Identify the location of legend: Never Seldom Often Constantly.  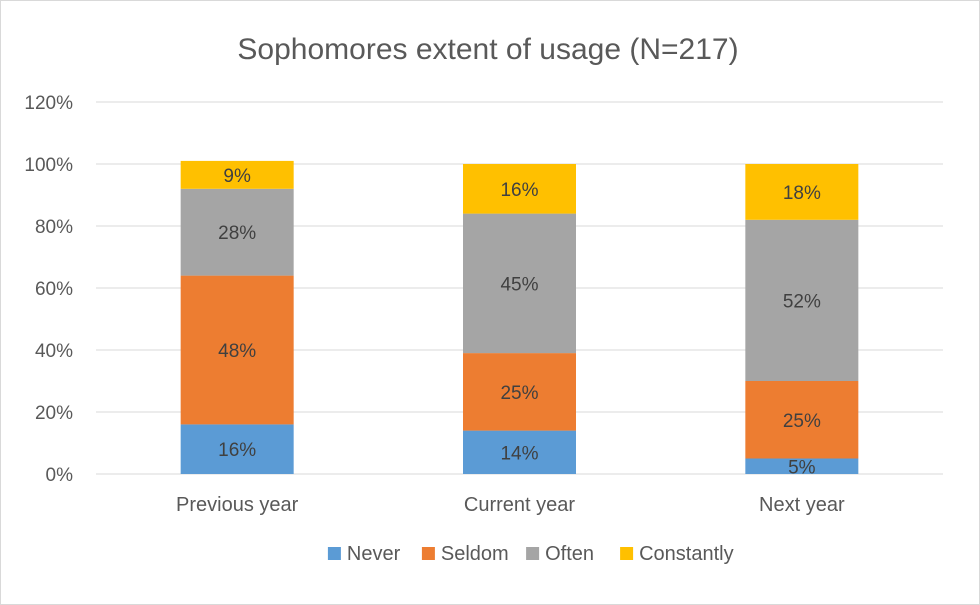
(530, 554).